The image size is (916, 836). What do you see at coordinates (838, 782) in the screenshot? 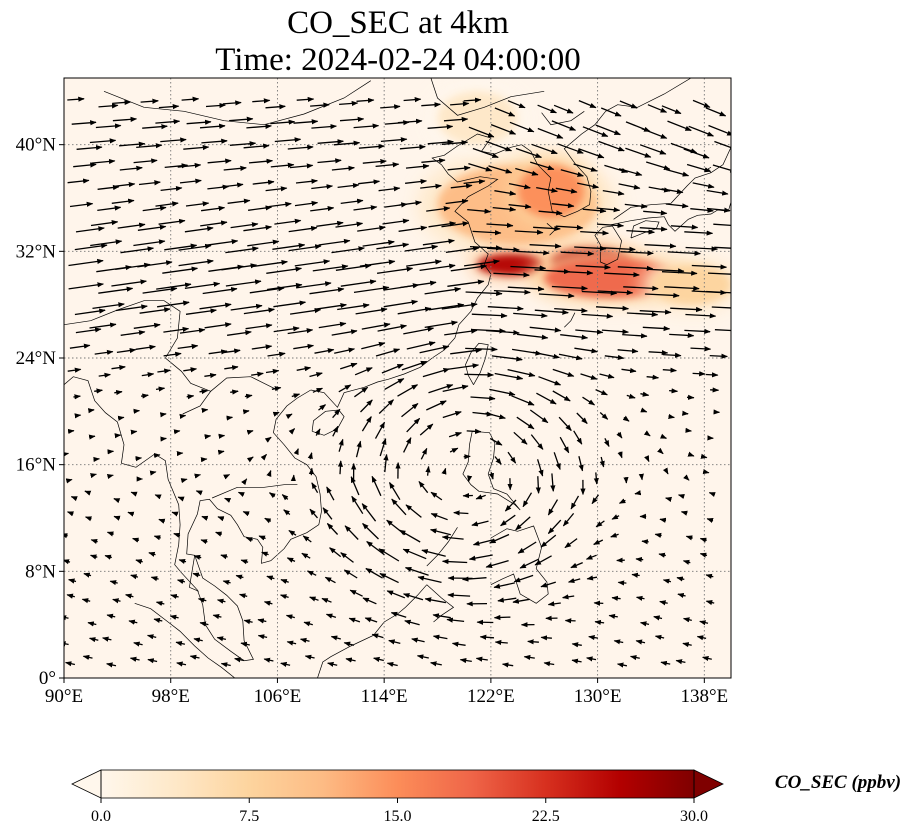
I see `colorbar-title: CO_SEC (ppbv)` at bounding box center [838, 782].